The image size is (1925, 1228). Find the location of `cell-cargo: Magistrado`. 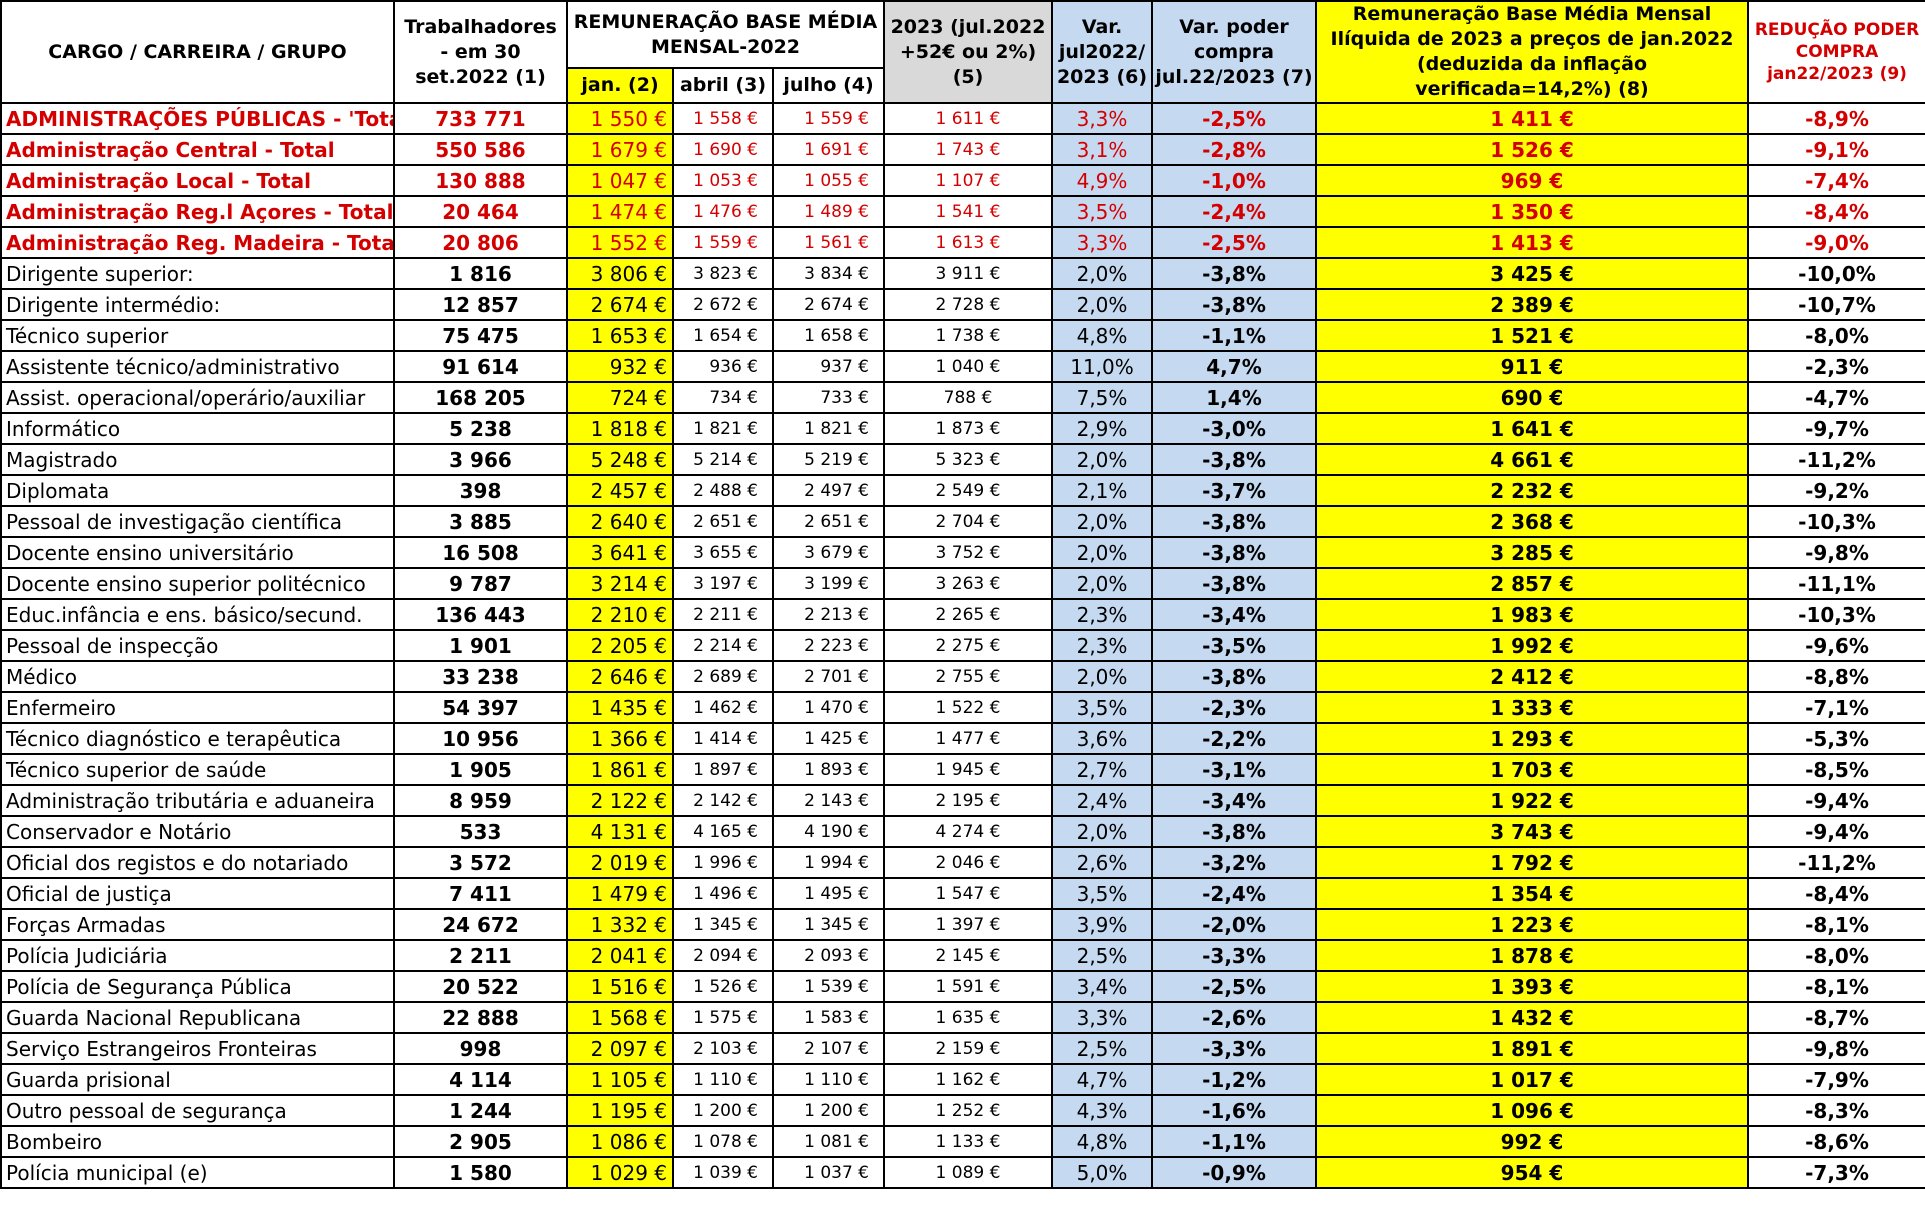

cell-cargo: Magistrado is located at coordinates (197, 459).